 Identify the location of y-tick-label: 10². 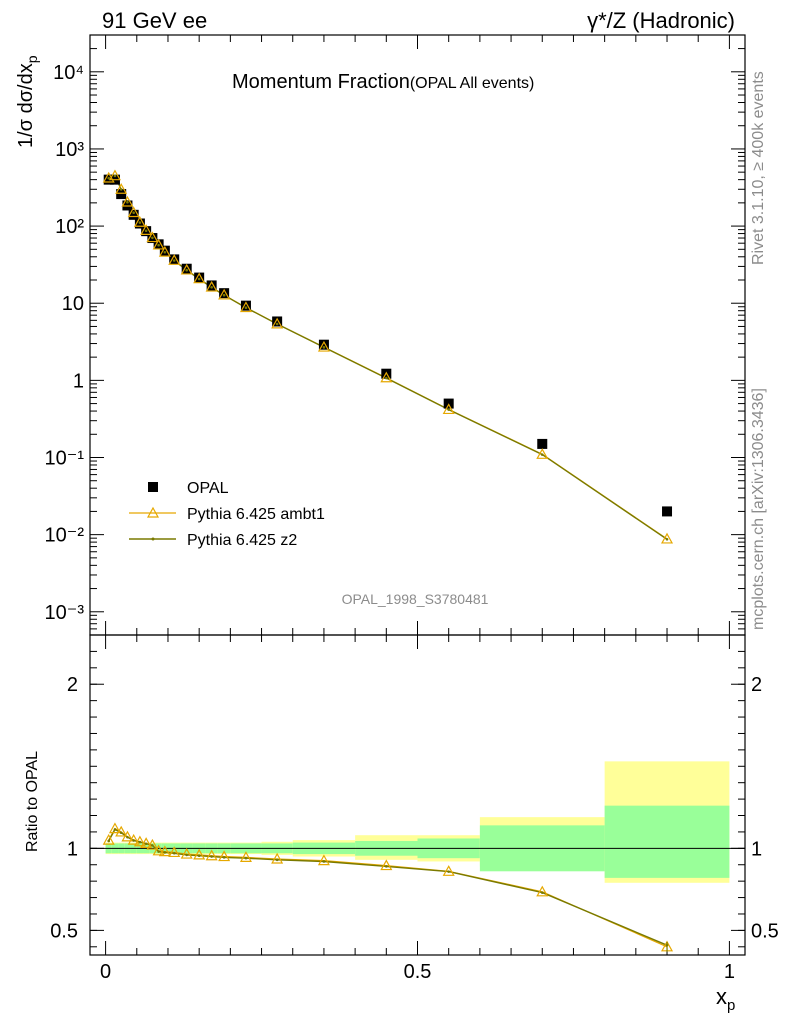
(69, 227).